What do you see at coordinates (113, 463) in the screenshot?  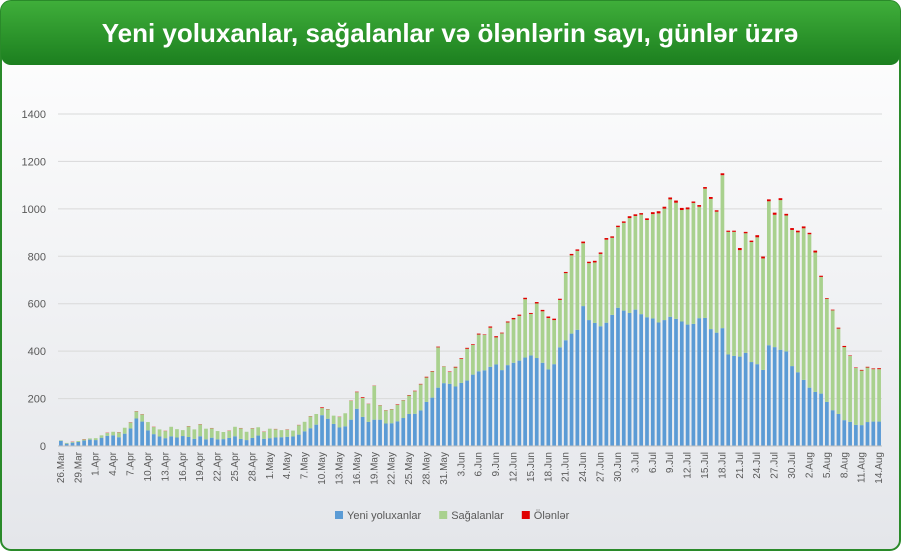 I see `x-tick-label: 4.Apr` at bounding box center [113, 463].